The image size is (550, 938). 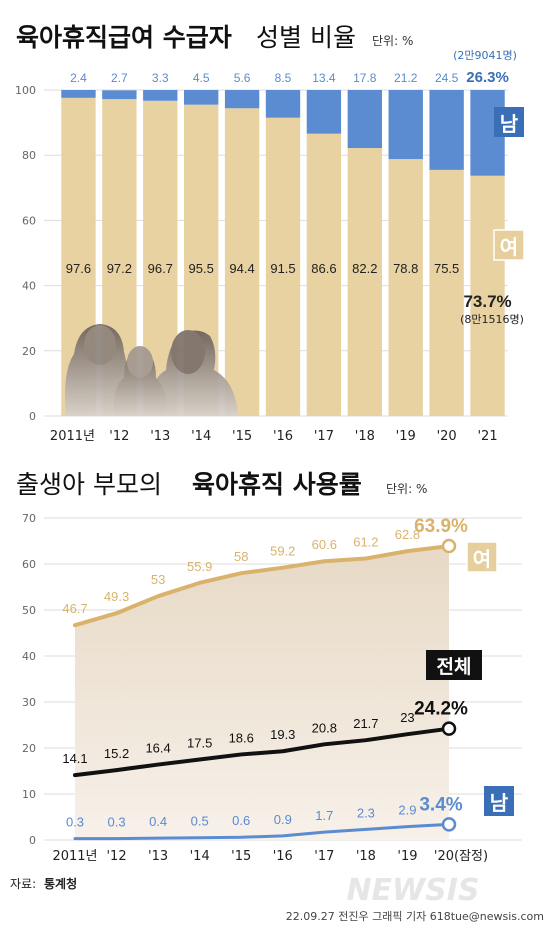 What do you see at coordinates (160, 268) in the screenshot?
I see `chart1-female-value-label: 96.7` at bounding box center [160, 268].